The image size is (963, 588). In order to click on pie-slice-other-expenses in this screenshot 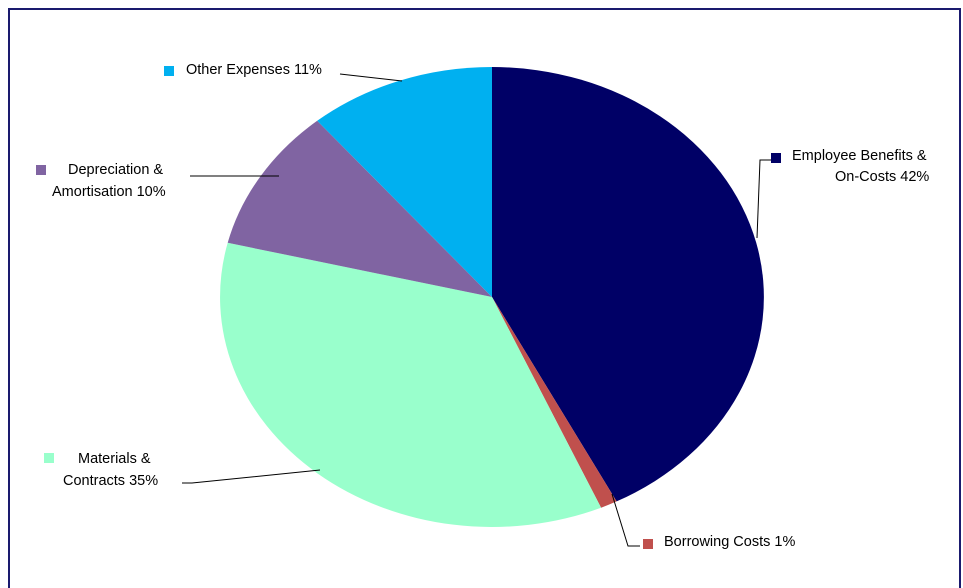, I will do `click(404, 182)`.